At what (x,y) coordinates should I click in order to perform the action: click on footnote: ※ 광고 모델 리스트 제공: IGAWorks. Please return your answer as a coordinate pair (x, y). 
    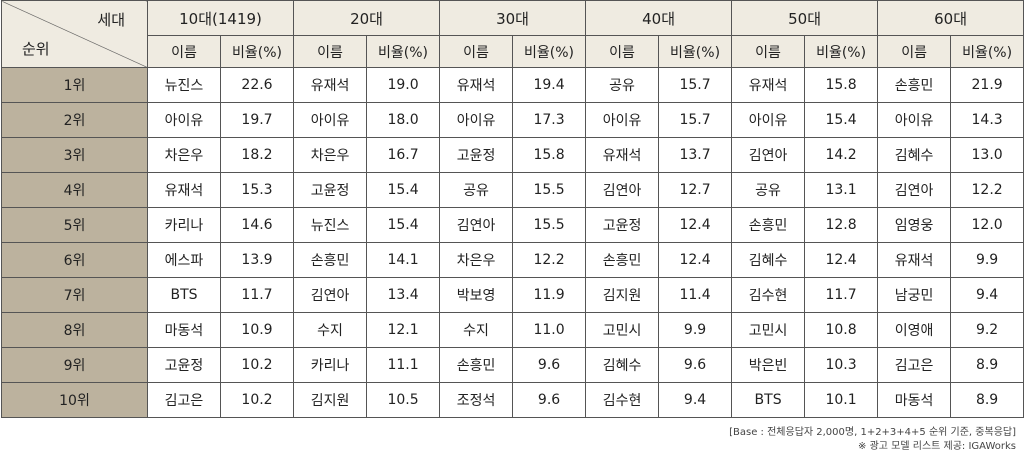
    Looking at the image, I should click on (937, 446).